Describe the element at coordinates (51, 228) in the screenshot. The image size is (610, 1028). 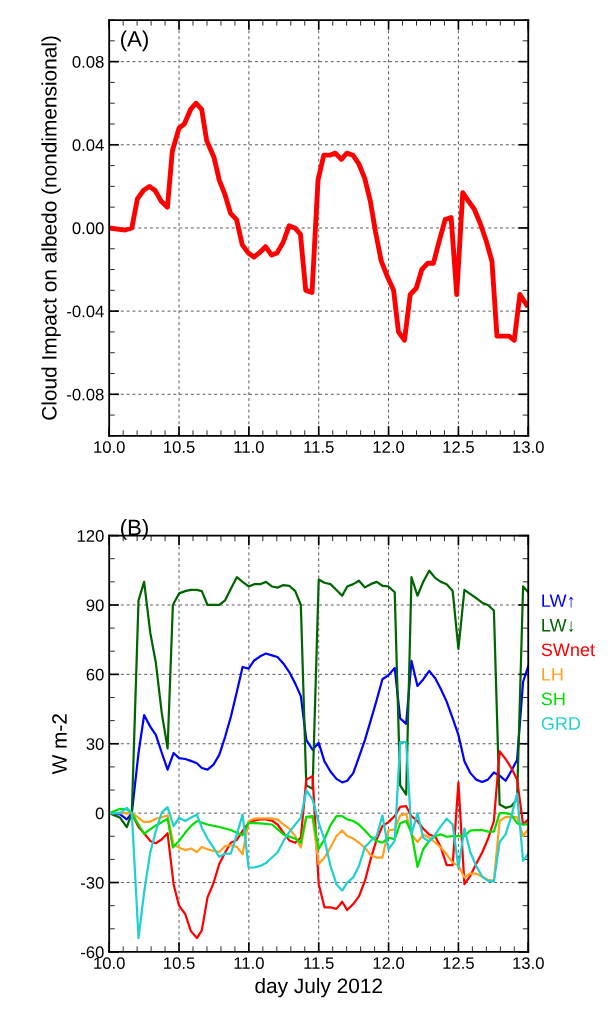
I see `y-axis-title: Cloud Impact on albedo (nondimensional)` at that location.